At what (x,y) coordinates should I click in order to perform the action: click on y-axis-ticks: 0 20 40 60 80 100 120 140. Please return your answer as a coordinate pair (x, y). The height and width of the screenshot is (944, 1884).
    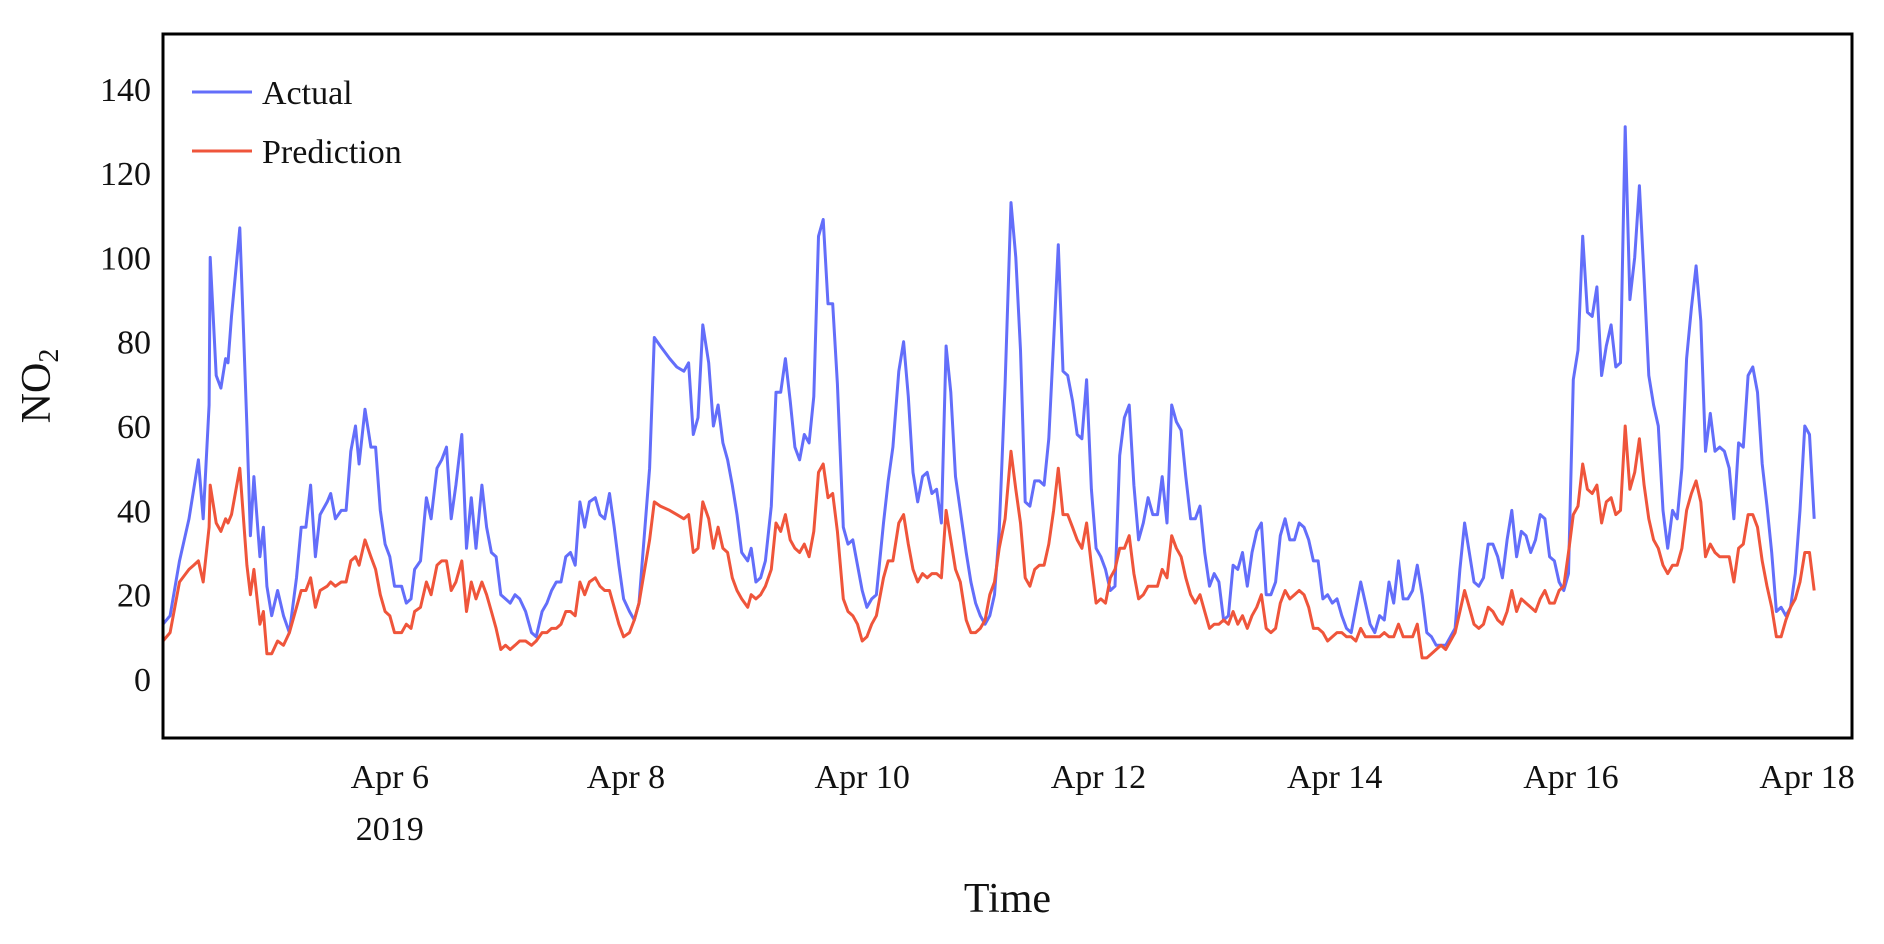
    Looking at the image, I should click on (125, 385).